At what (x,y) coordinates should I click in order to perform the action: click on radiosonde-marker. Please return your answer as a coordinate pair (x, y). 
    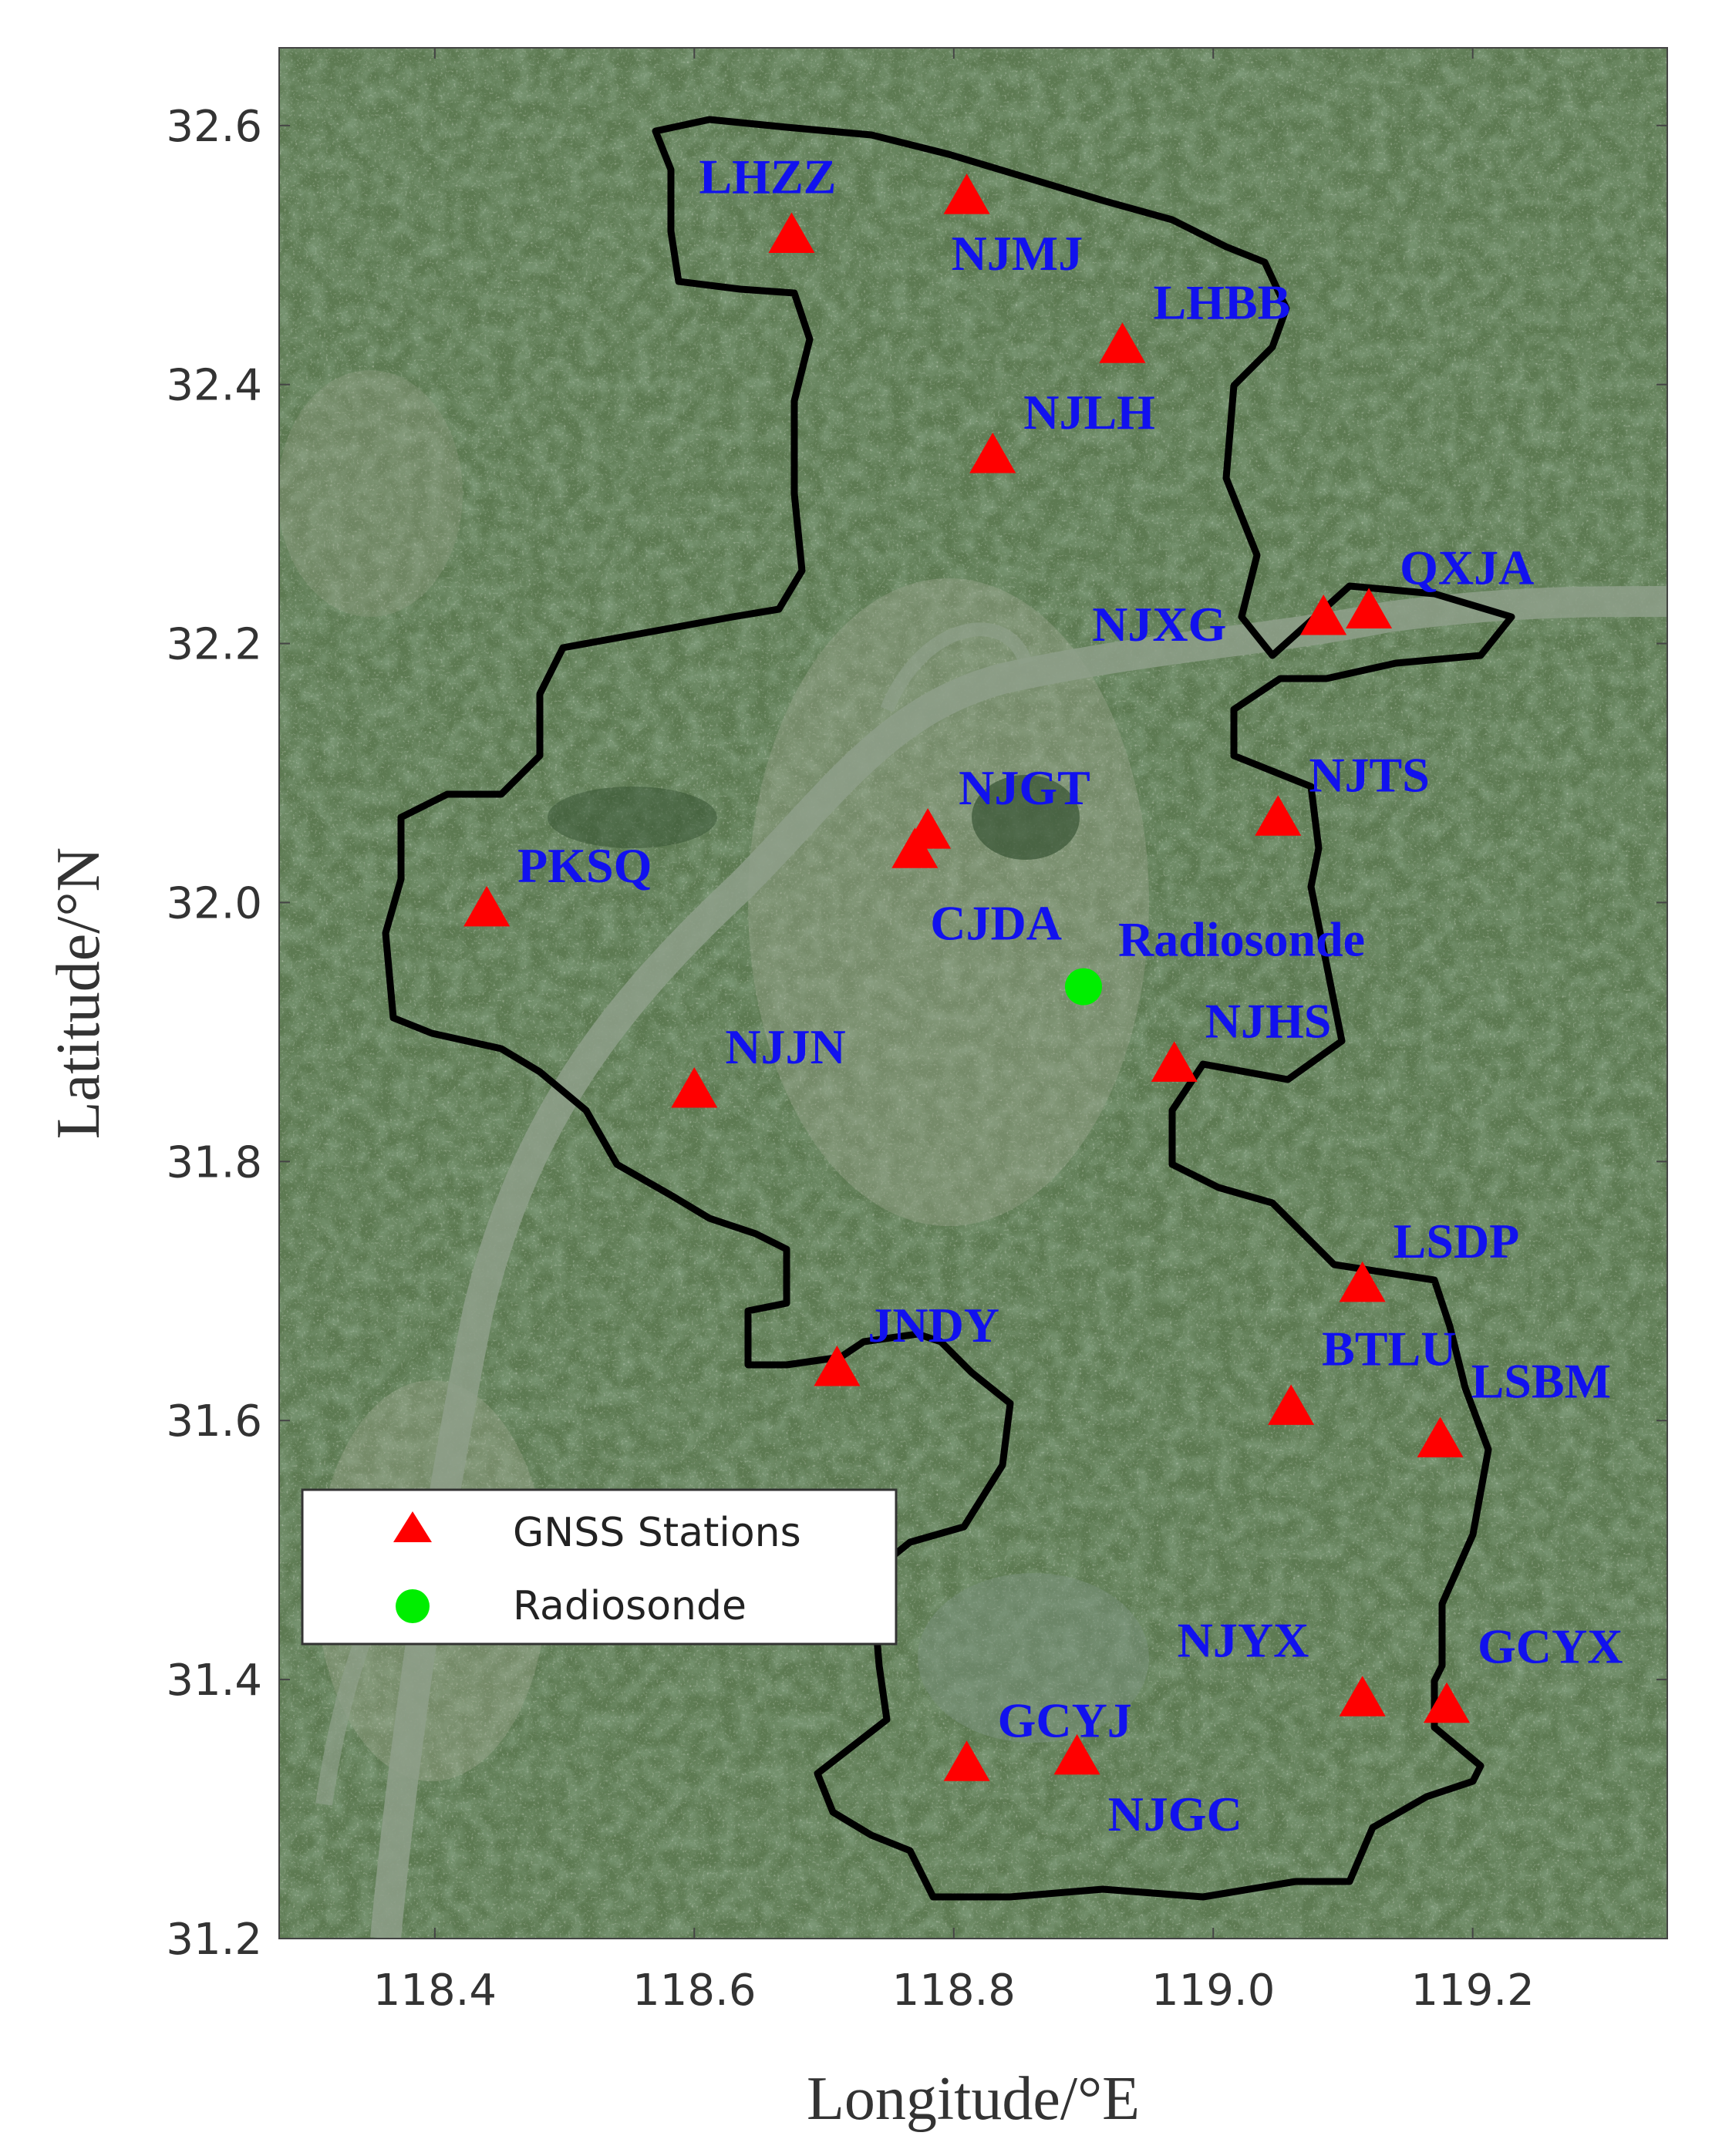
    Looking at the image, I should click on (1083, 987).